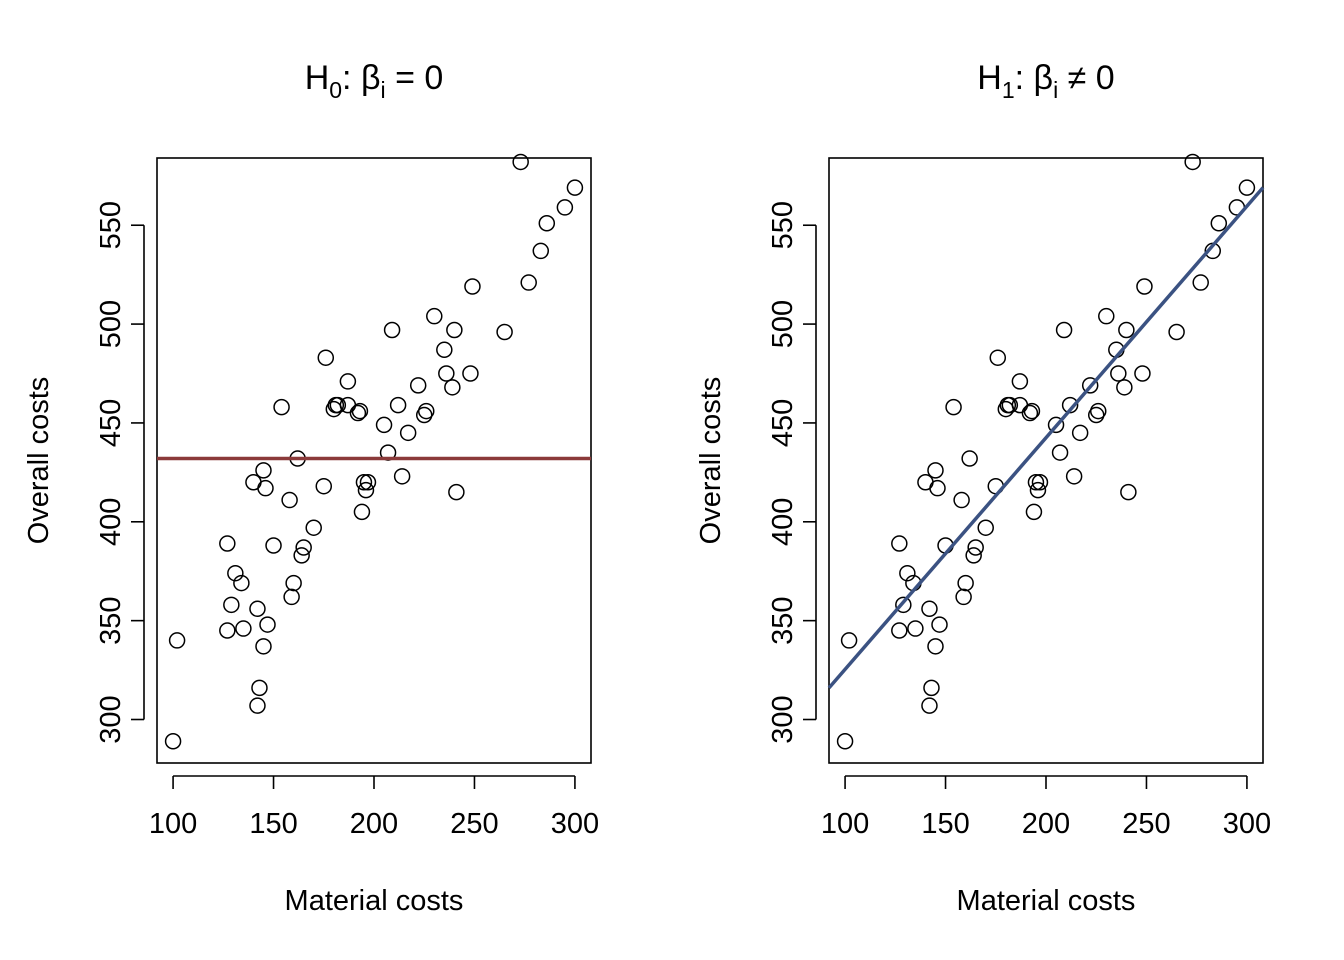 This screenshot has width=1344, height=960. Describe the element at coordinates (989, 78) in the screenshot. I see `title-part-main: H` at that location.